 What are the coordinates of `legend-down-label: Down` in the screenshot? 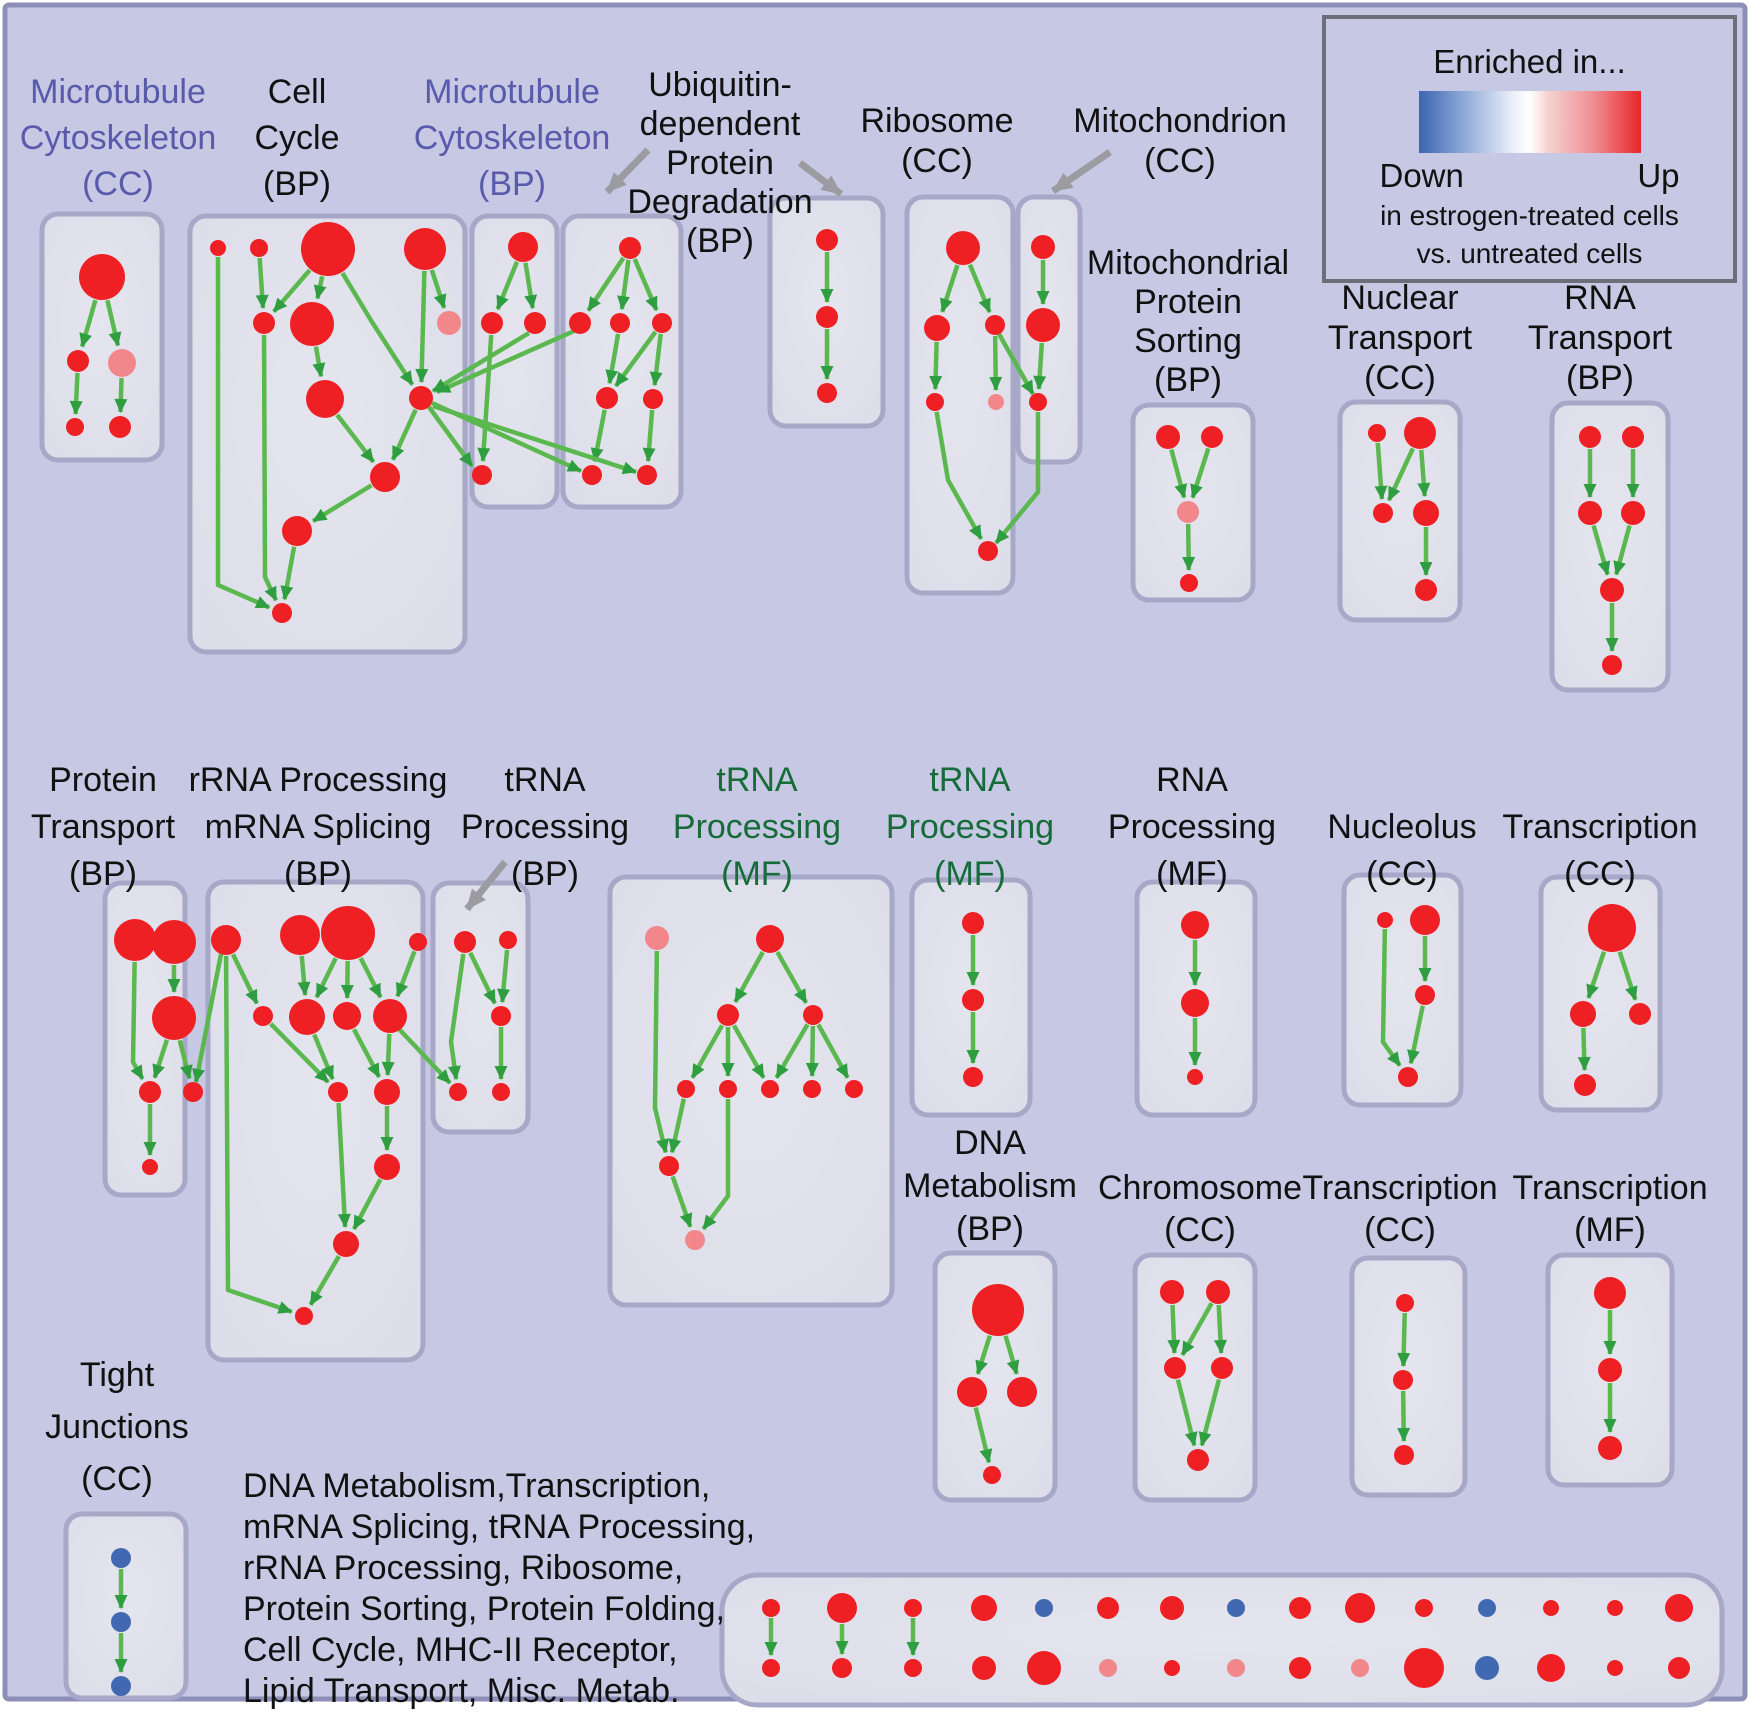 It's located at (1421, 175).